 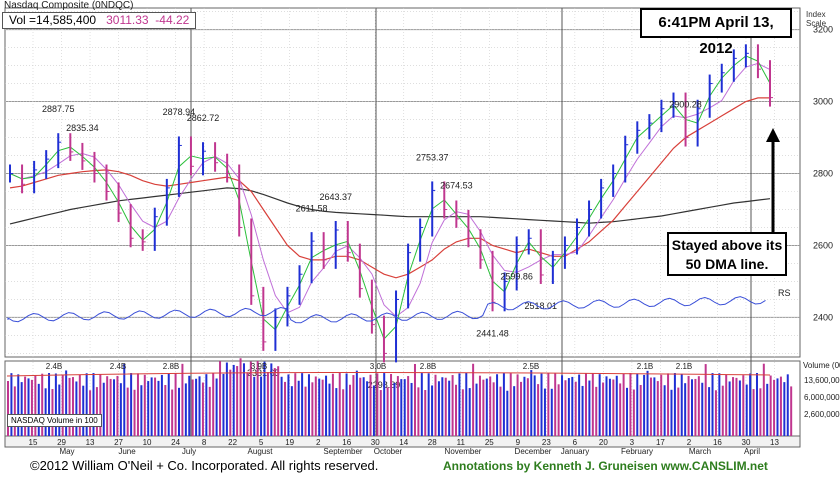 What do you see at coordinates (822, 380) in the screenshot?
I see `volume-tick-label: 13,600,000` at bounding box center [822, 380].